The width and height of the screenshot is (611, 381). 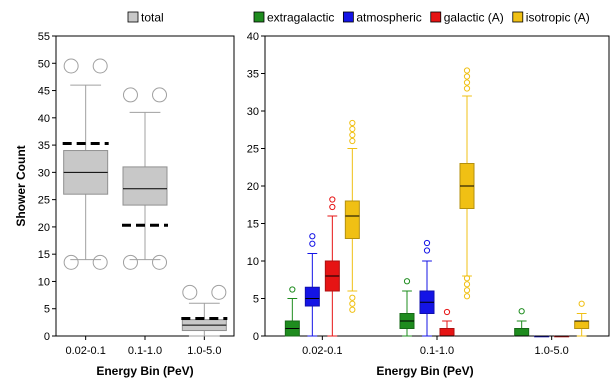 What do you see at coordinates (558, 18) in the screenshot?
I see `legend-label: isotropic (A)` at bounding box center [558, 18].